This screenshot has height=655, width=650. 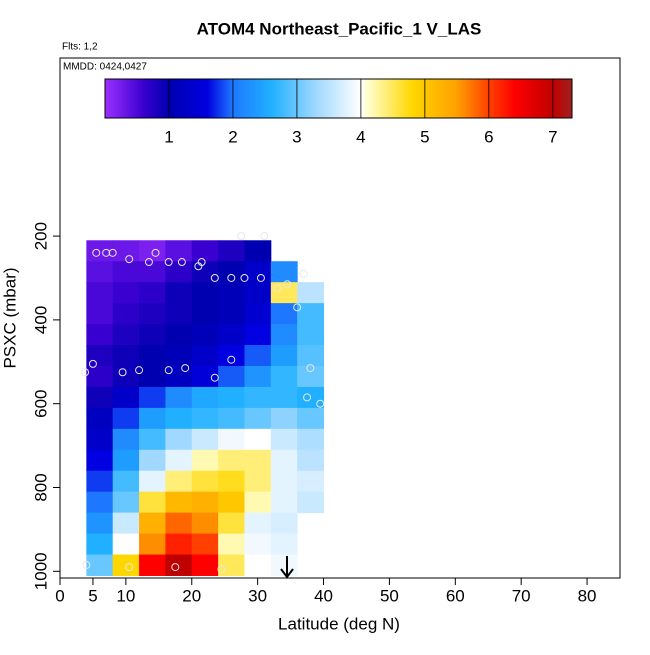 I want to click on y-tick-label: 1000, so click(x=40, y=571).